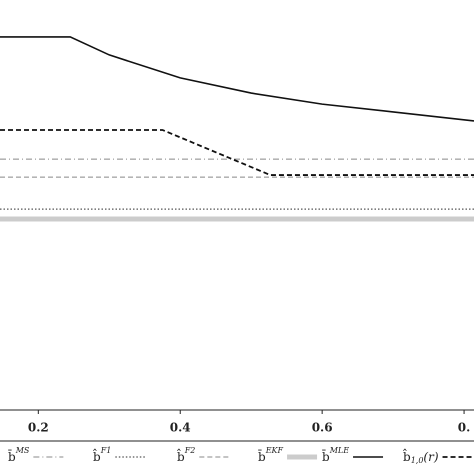  I want to click on legend-box, so click(237, 441).